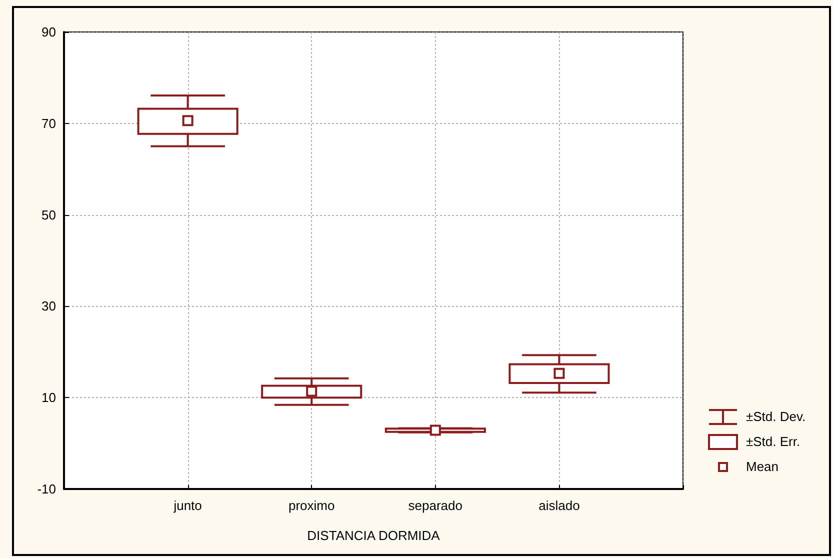 The height and width of the screenshot is (558, 833). I want to click on y-tick-label: 10, so click(49, 398).